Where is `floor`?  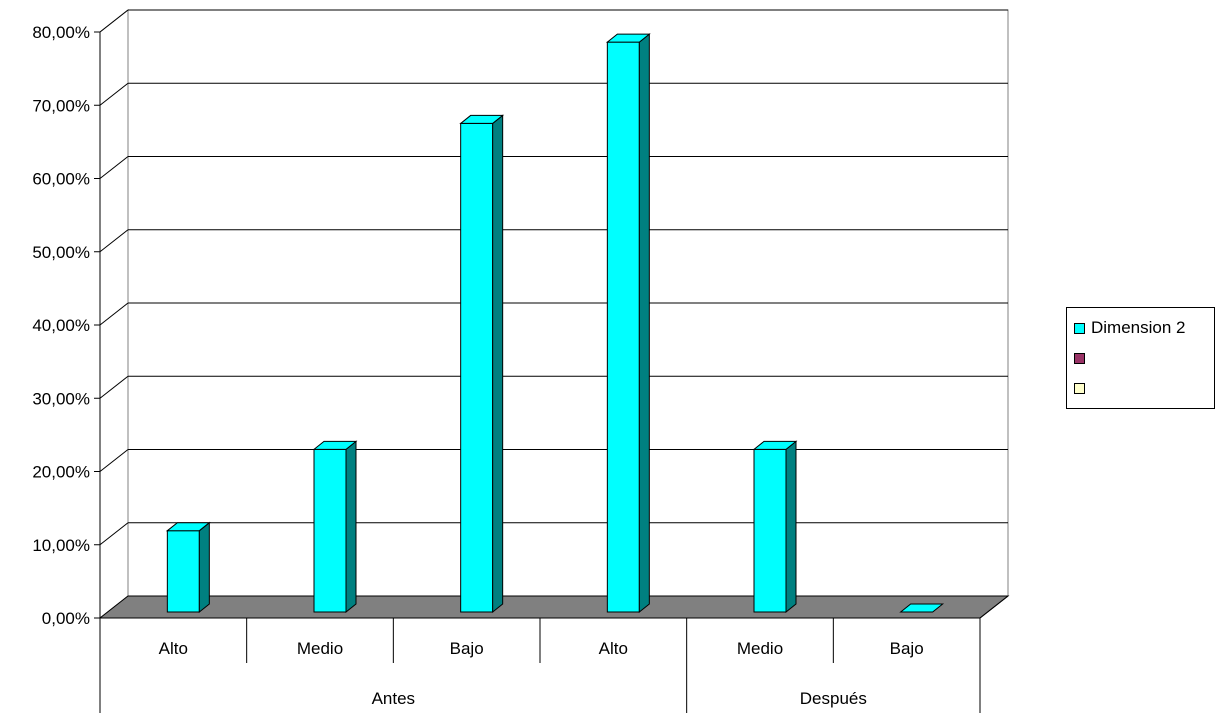
floor is located at coordinates (554, 607).